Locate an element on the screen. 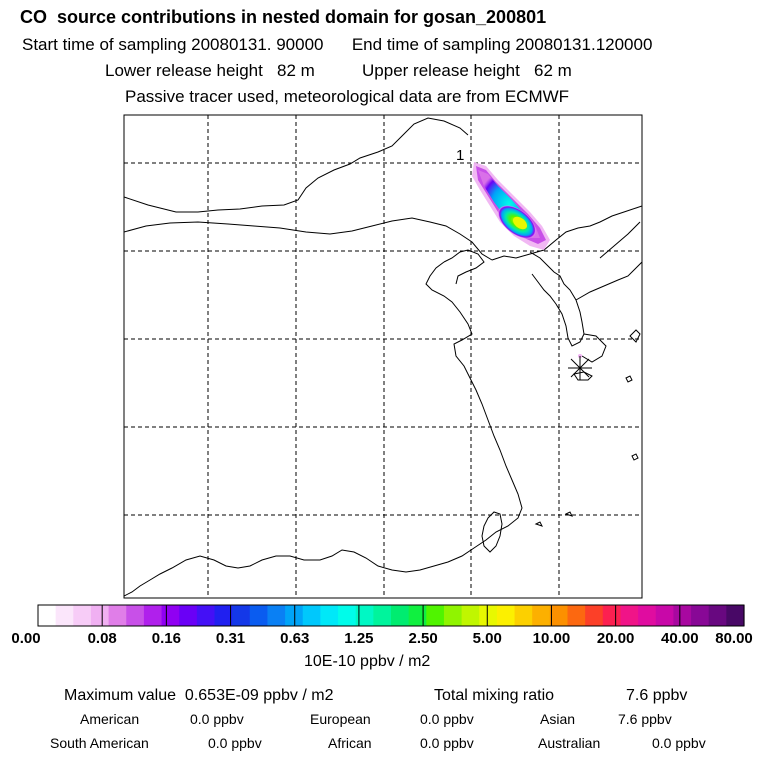  colorbar-tick-label: 0.31 is located at coordinates (230, 638).